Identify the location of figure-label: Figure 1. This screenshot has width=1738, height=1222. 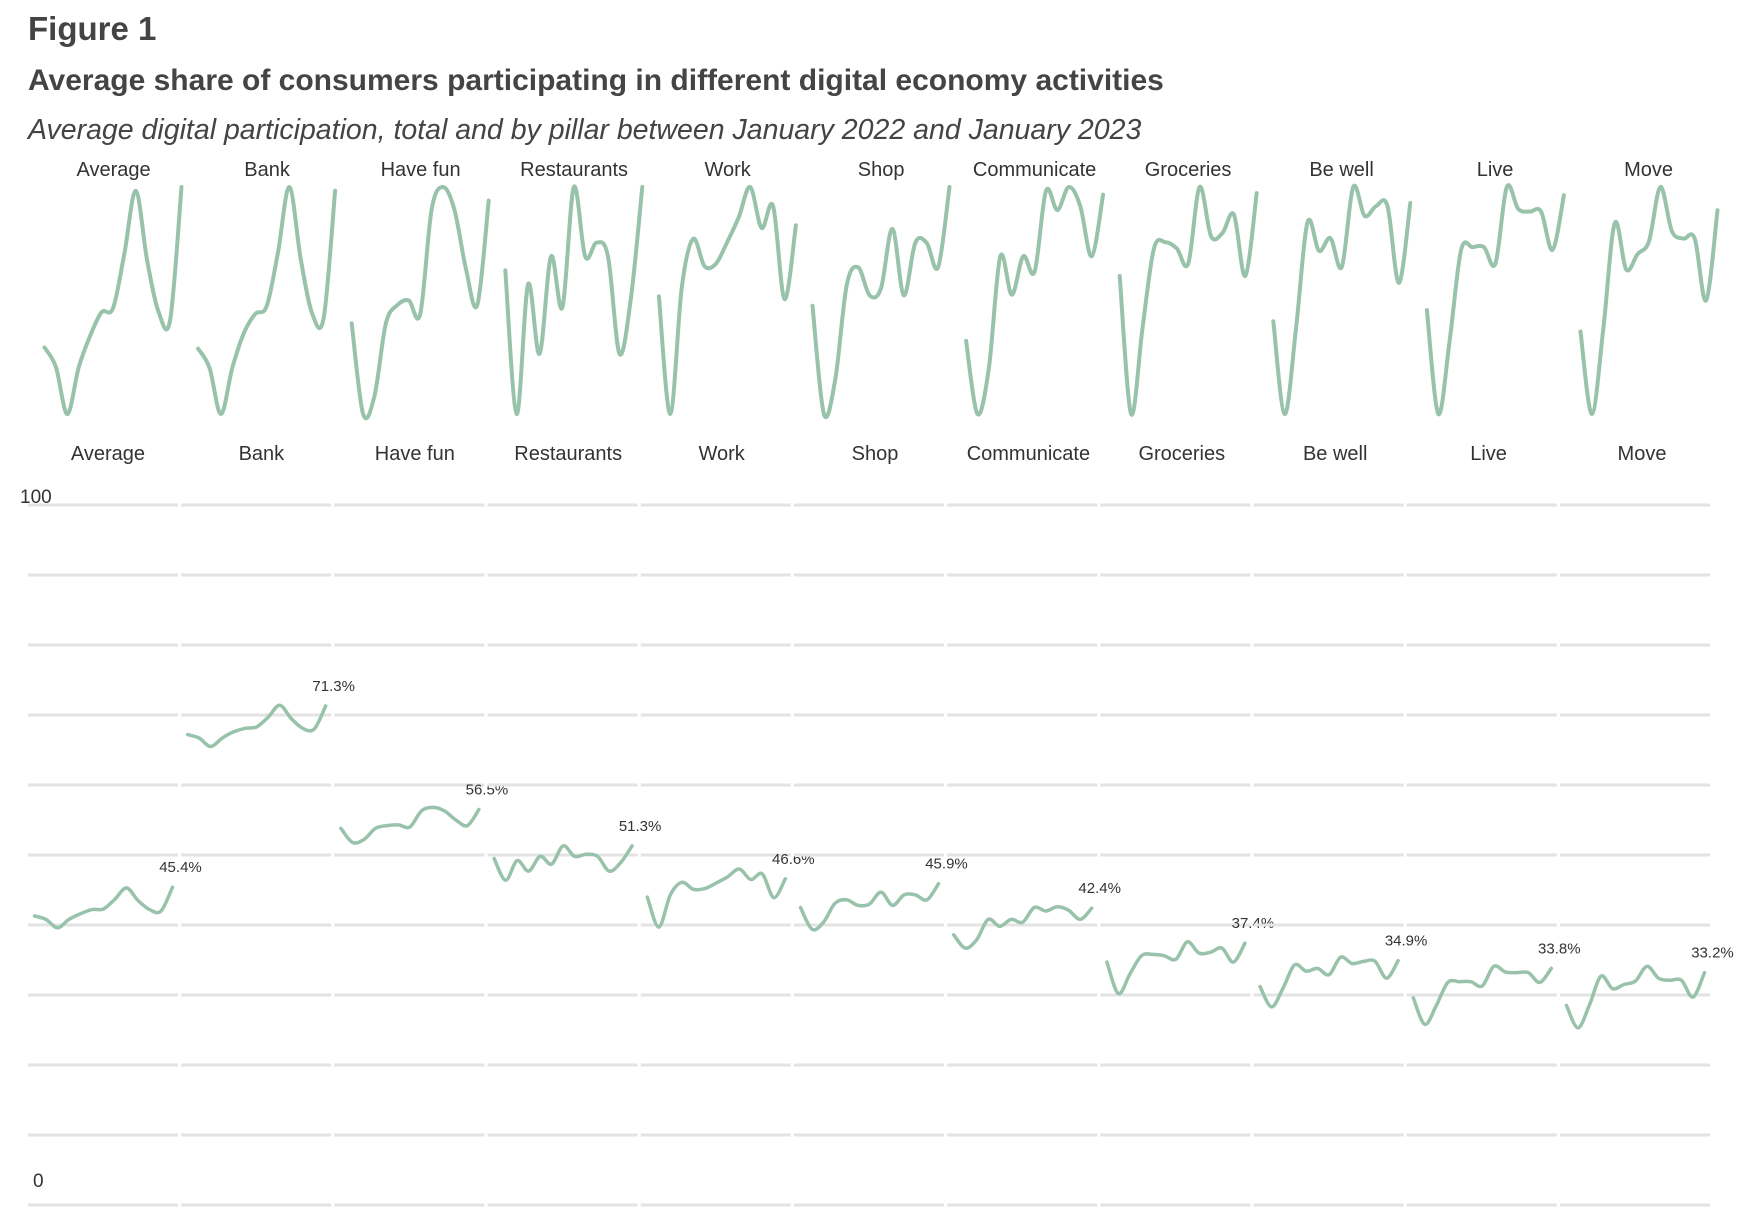
(92, 28).